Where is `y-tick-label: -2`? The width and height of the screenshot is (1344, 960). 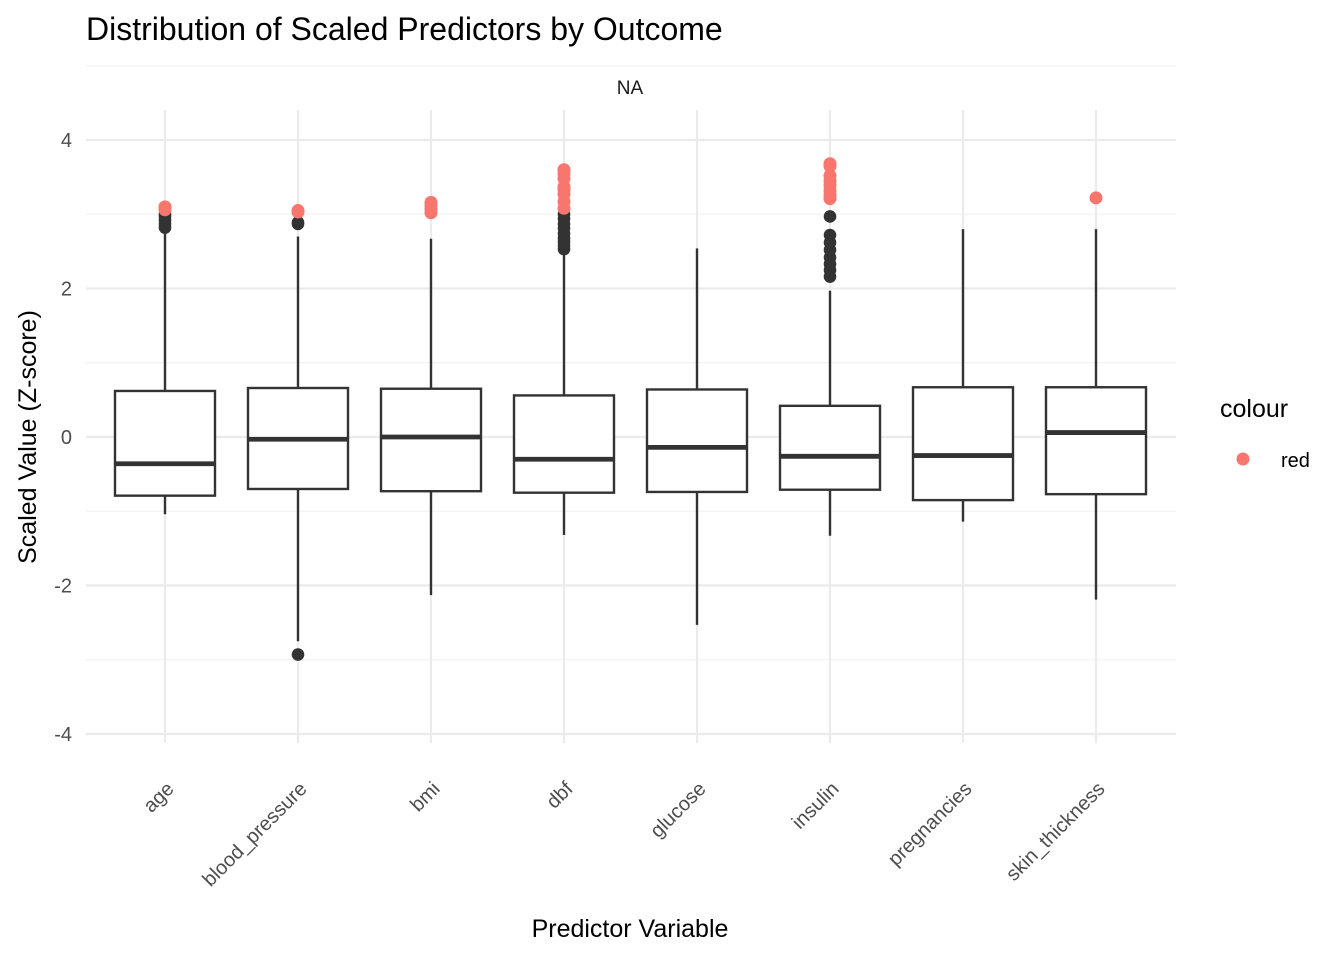
y-tick-label: -2 is located at coordinates (63, 587).